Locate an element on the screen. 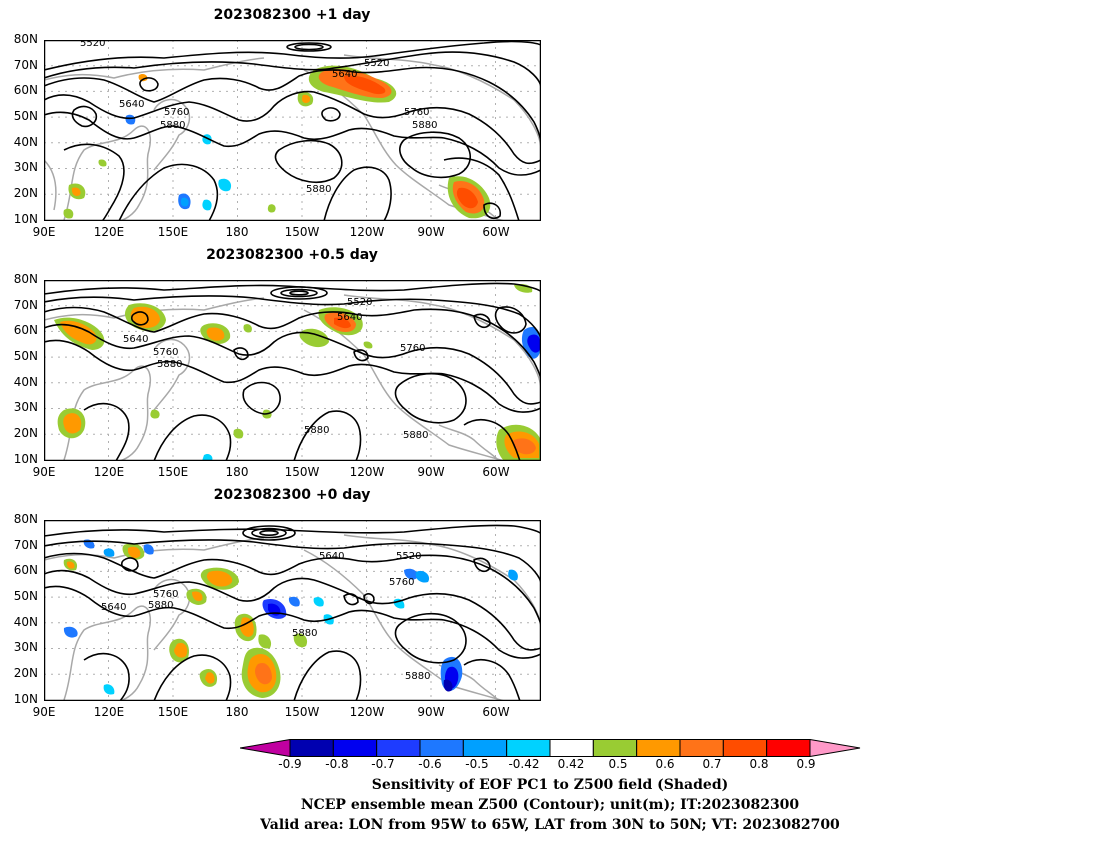 The image size is (1100, 850). colorbar-tick-label: -0.42 is located at coordinates (524, 764).